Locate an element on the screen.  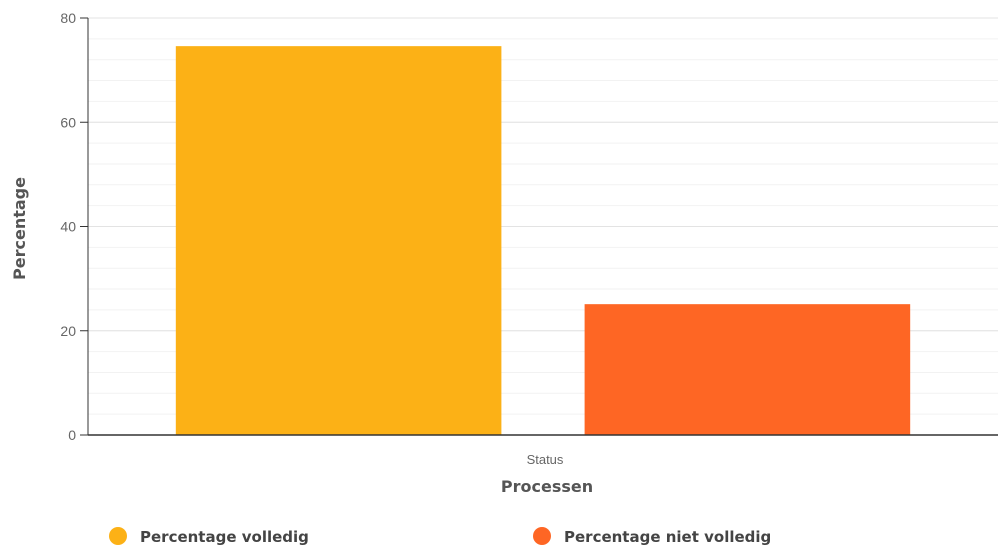
y-tick-label: 60 is located at coordinates (68, 122).